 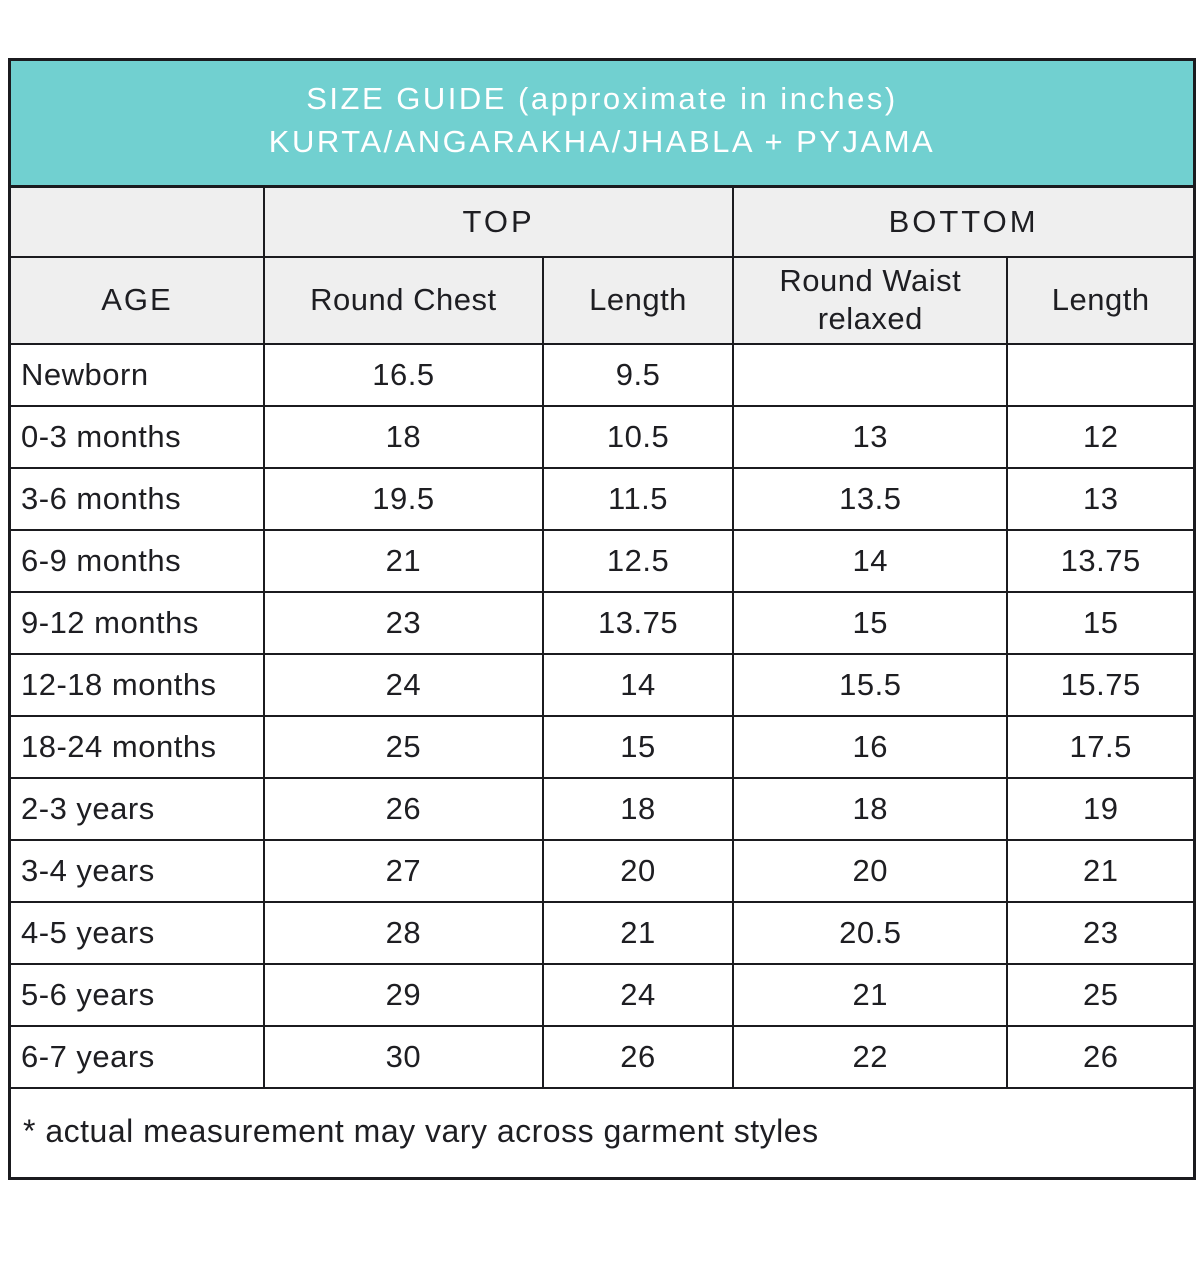 I want to click on age-cell: 12-18 months, so click(x=137, y=685).